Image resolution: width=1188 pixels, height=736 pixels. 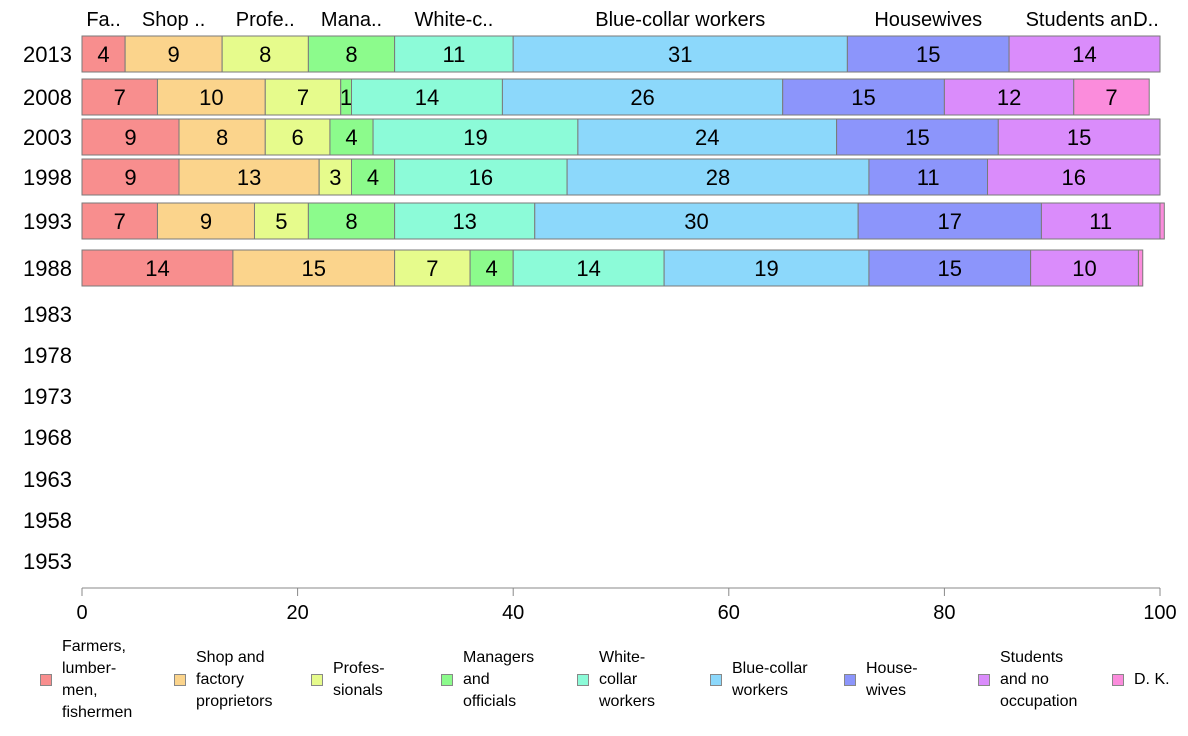 I want to click on year-label-2008: 2008, so click(x=47, y=97).